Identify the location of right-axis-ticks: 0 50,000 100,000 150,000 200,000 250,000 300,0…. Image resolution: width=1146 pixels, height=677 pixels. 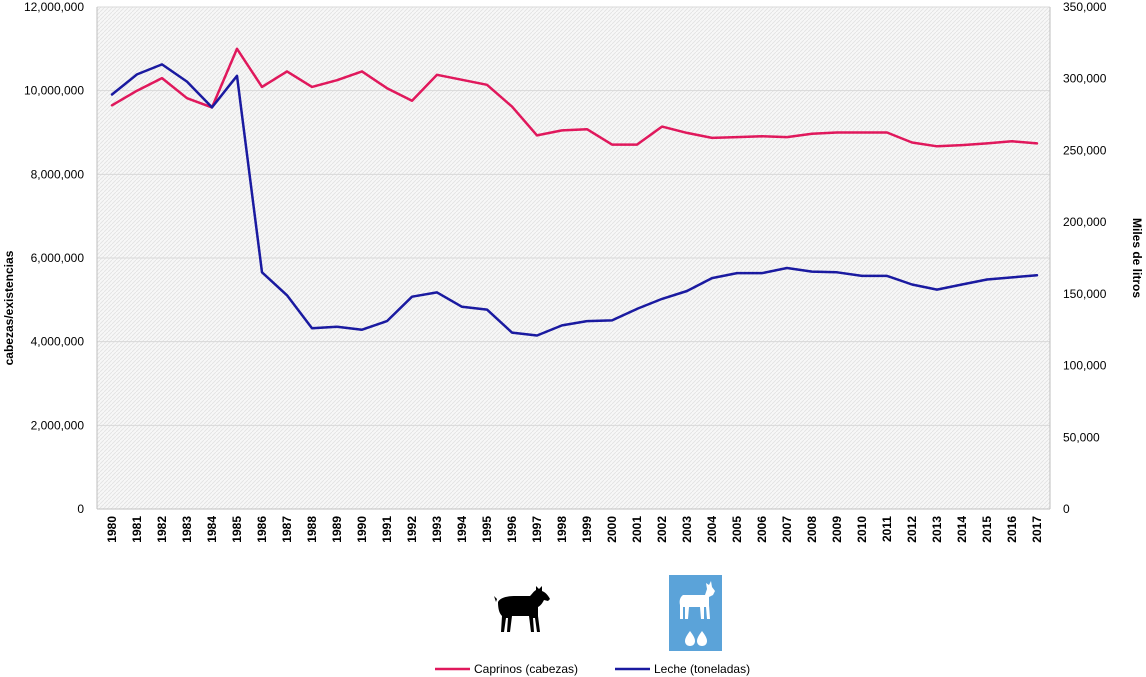
(1085, 258).